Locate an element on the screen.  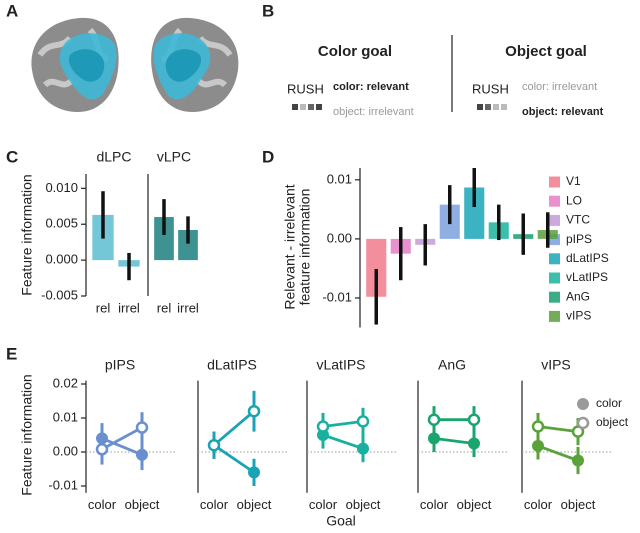
legend-label: pIPS is located at coordinates (579, 239).